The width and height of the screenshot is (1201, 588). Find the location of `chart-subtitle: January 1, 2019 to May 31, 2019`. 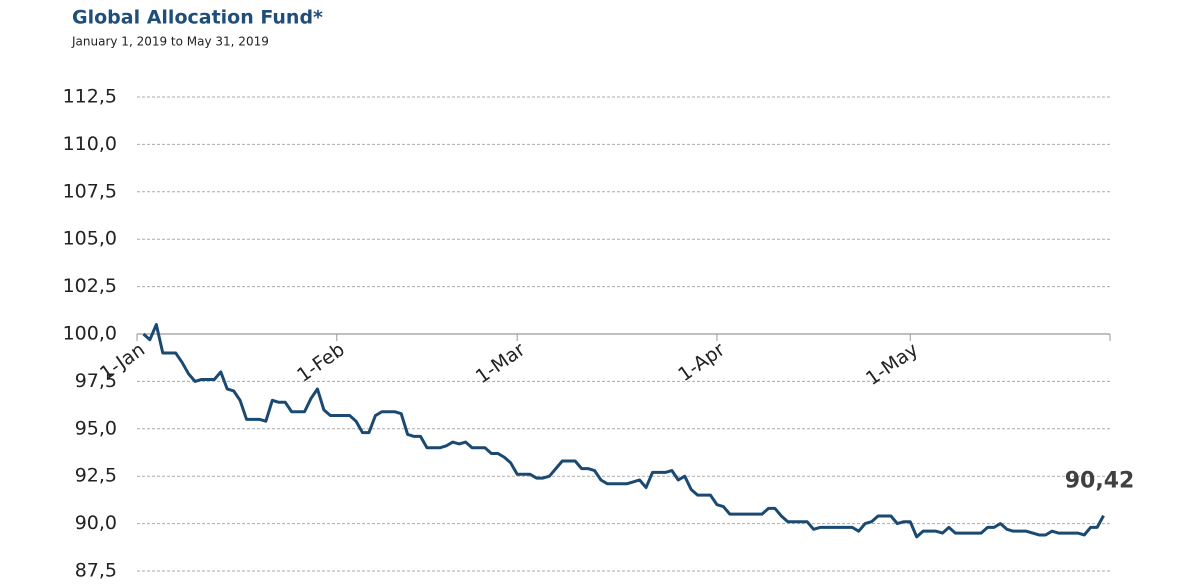

chart-subtitle: January 1, 2019 to May 31, 2019 is located at coordinates (170, 42).